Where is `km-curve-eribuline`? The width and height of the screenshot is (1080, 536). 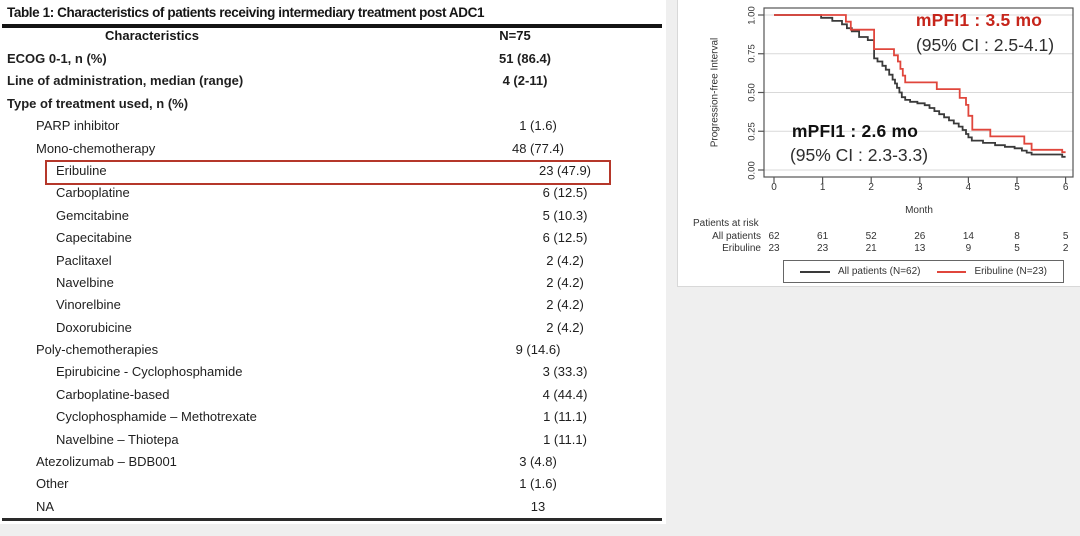 km-curve-eribuline is located at coordinates (920, 84).